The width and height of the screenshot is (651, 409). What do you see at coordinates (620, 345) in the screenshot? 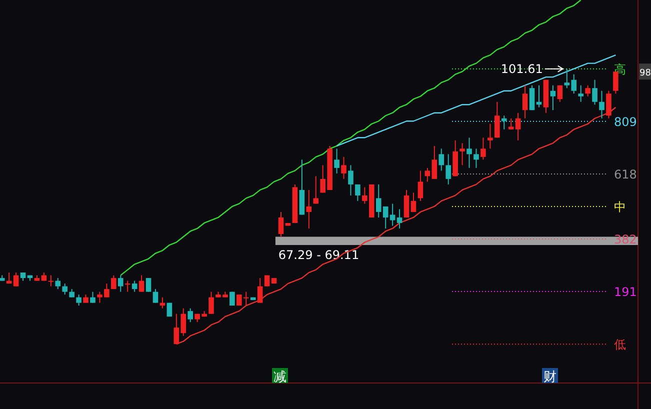
I see `ref-line-label: 低` at bounding box center [620, 345].